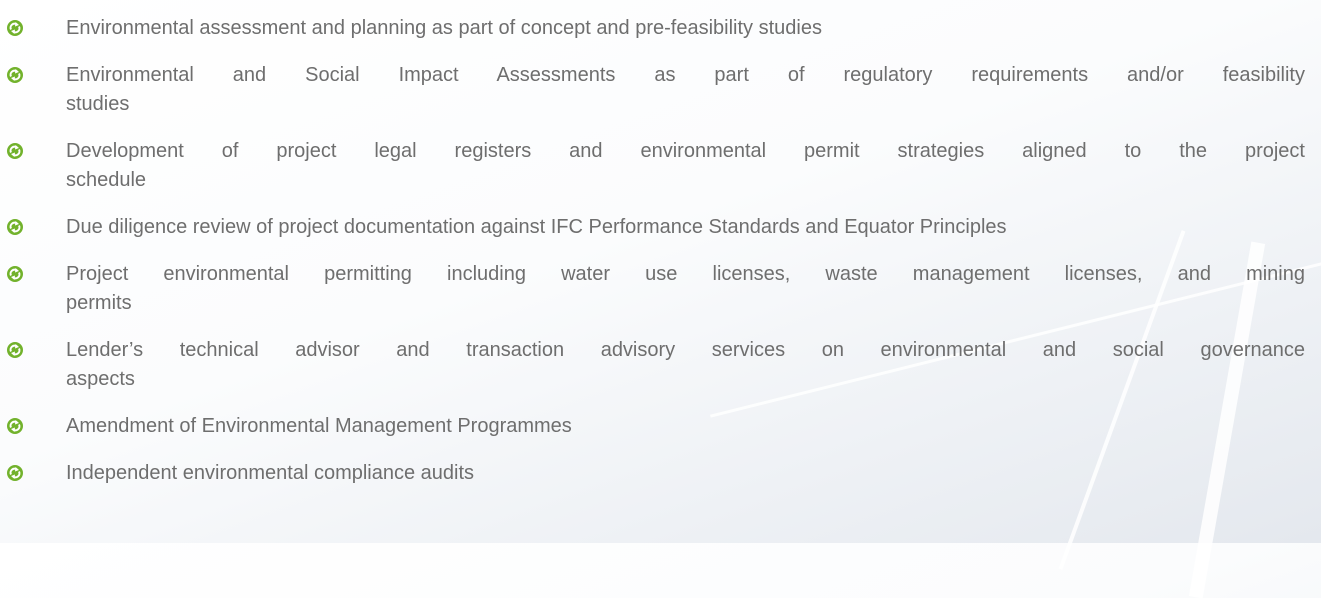  Describe the element at coordinates (98, 104) in the screenshot. I see `item-text: studies` at that location.